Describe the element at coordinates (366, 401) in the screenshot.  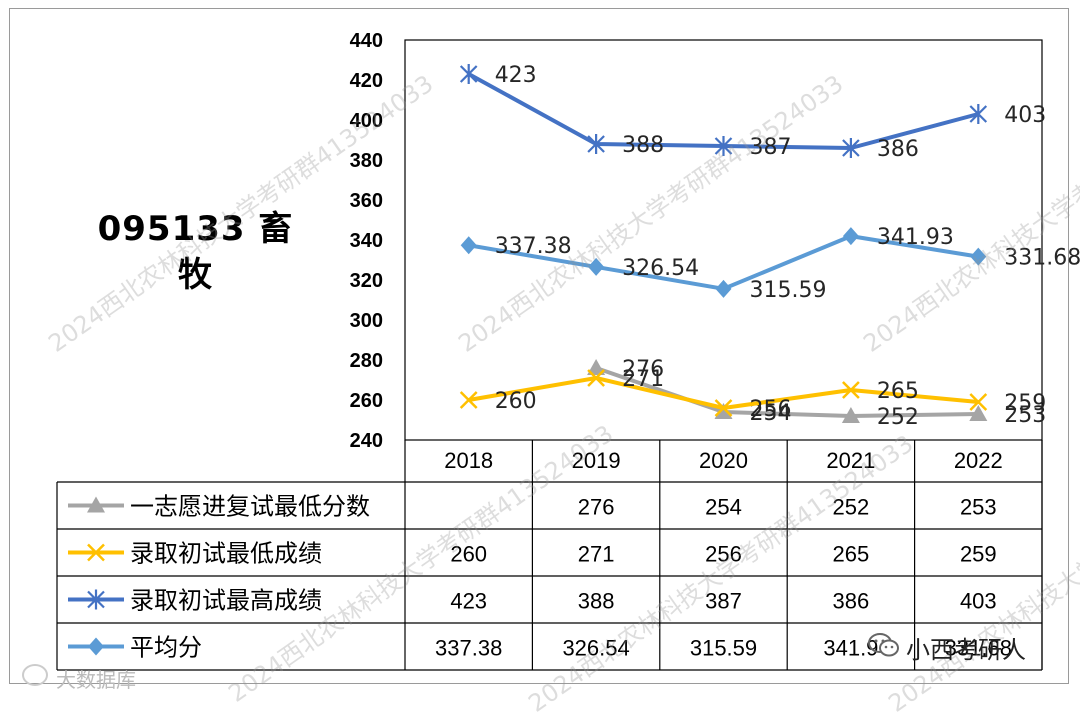
I see `y-tick-label: 260` at that location.